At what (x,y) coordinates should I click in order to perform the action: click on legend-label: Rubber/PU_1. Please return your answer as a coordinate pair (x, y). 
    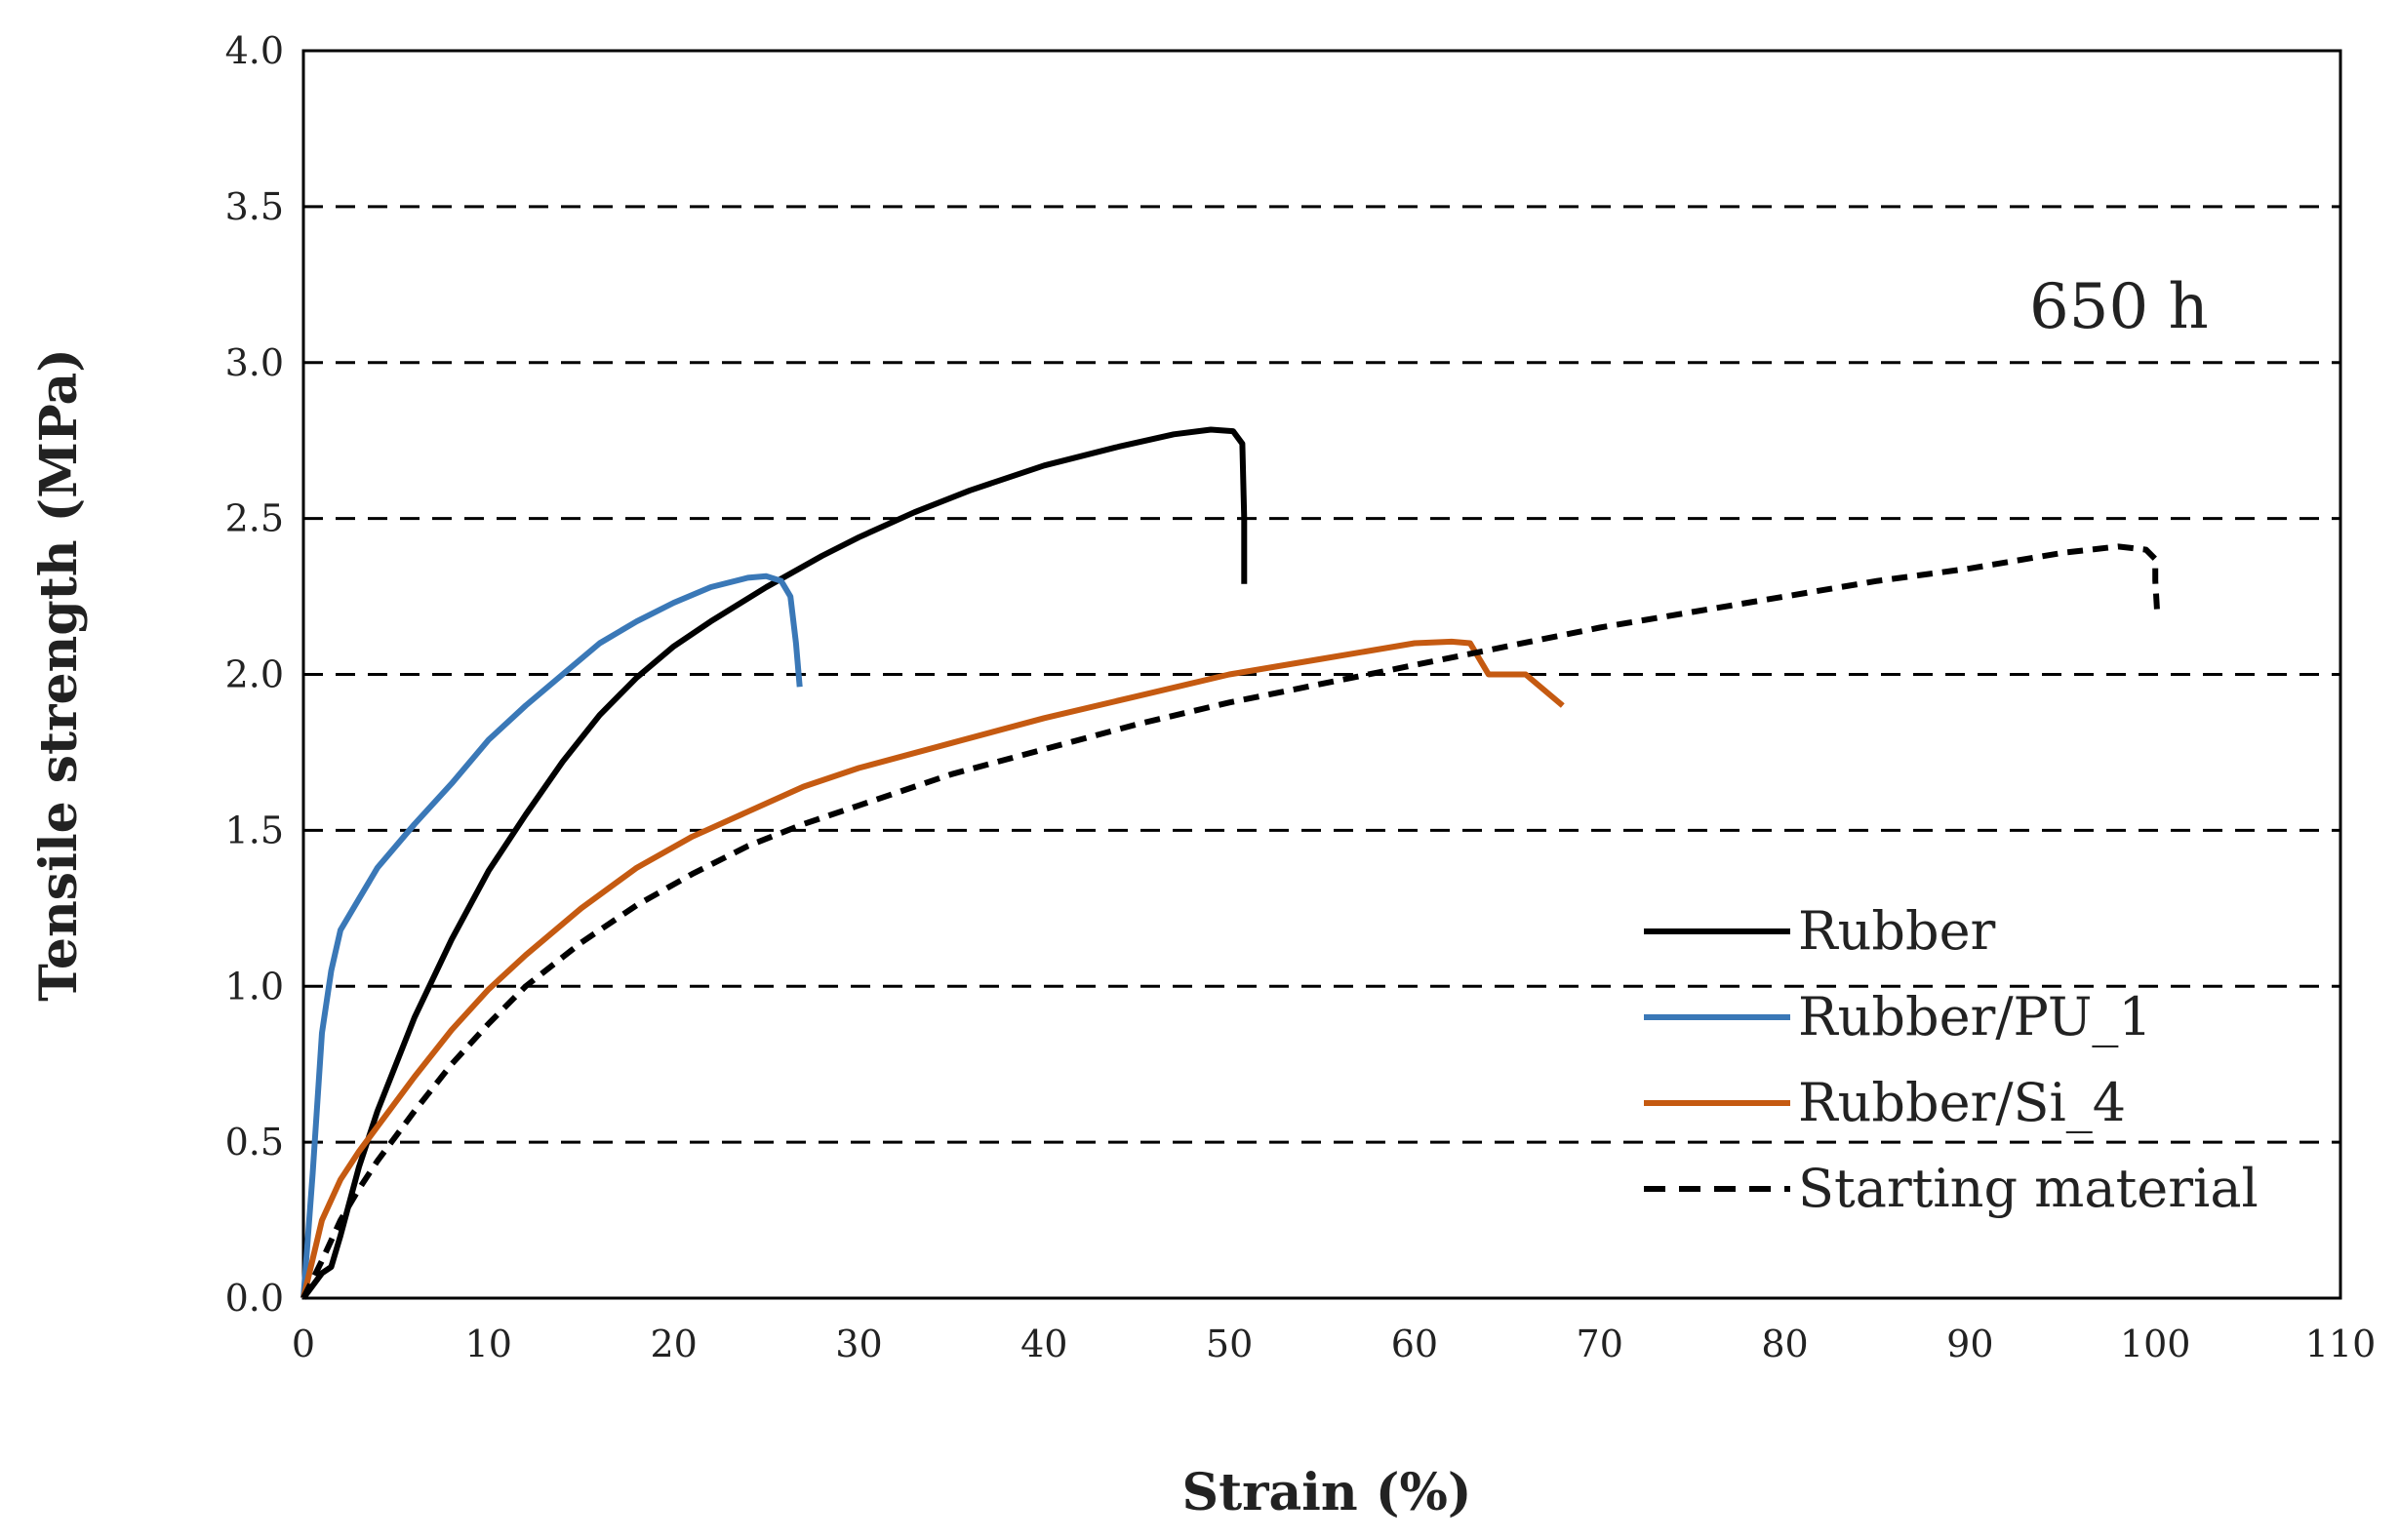
    Looking at the image, I should click on (1975, 1017).